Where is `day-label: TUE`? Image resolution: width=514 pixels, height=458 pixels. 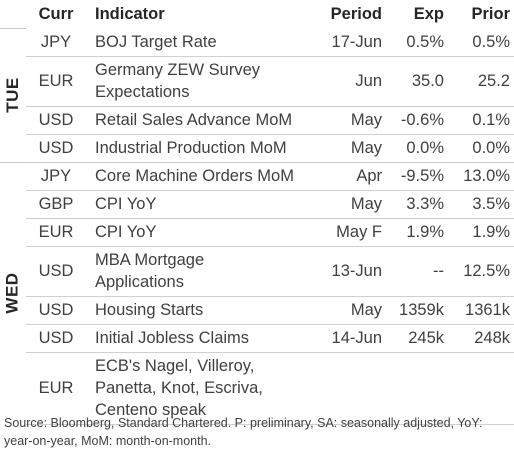 day-label: TUE is located at coordinates (13, 95).